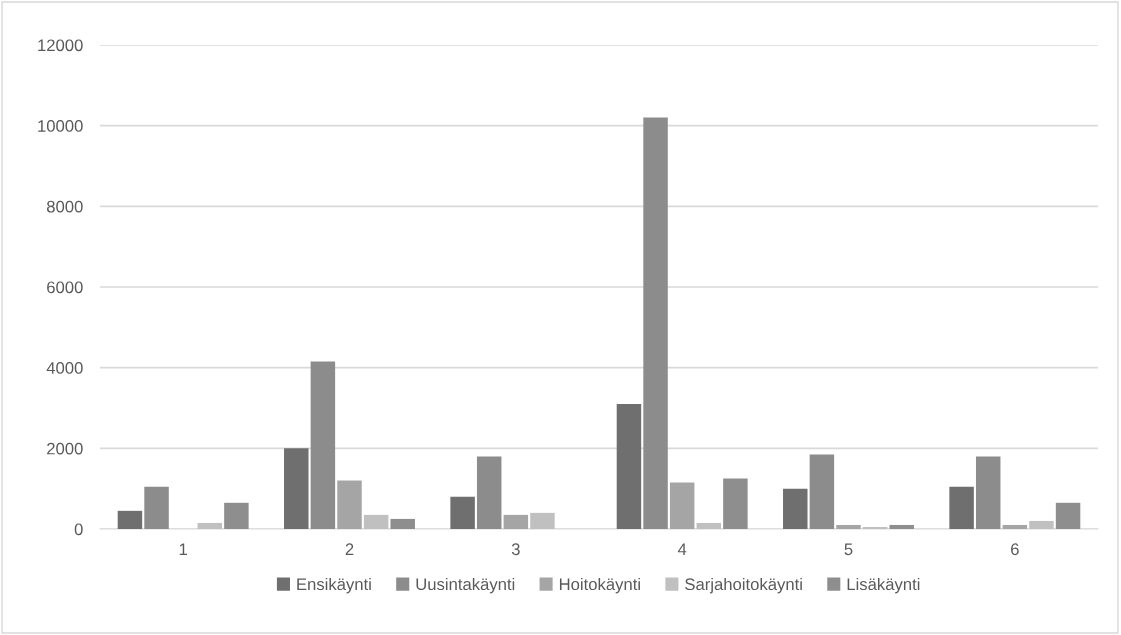  What do you see at coordinates (349, 549) in the screenshot?
I see `x-tick-label: 2` at bounding box center [349, 549].